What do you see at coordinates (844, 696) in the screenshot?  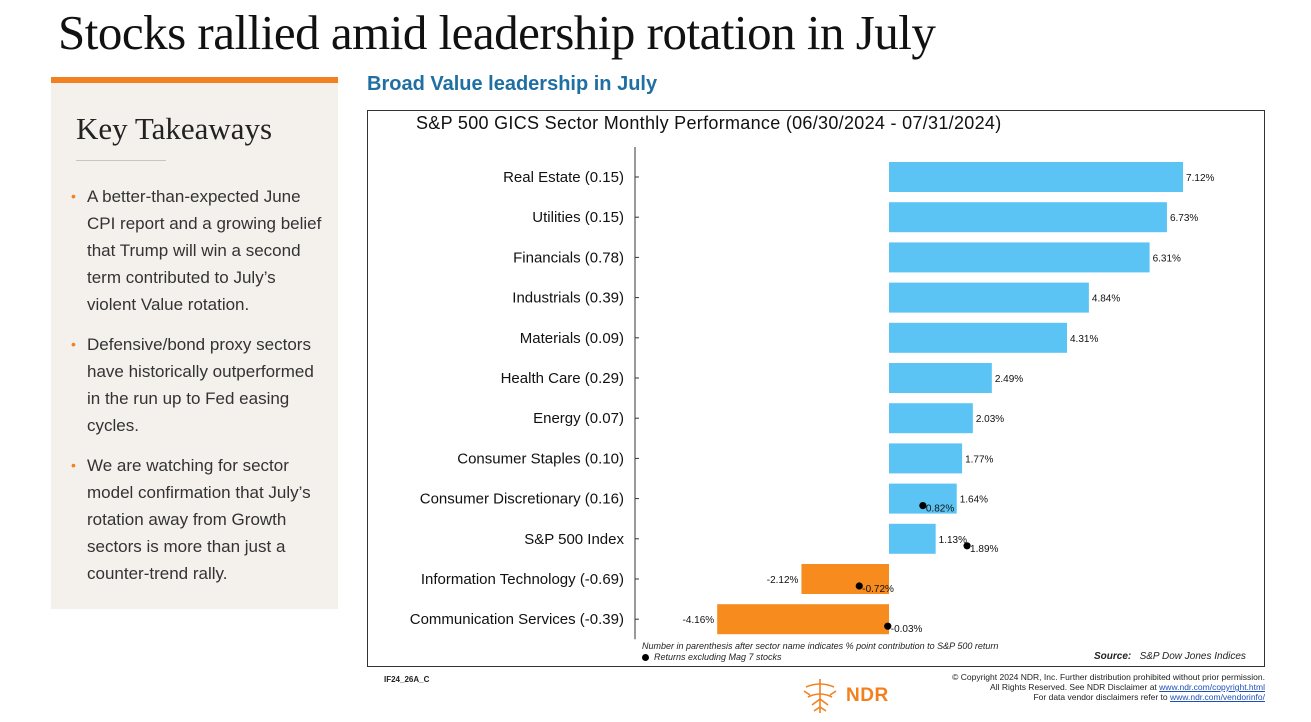 I see `ndr-logo: NDR` at bounding box center [844, 696].